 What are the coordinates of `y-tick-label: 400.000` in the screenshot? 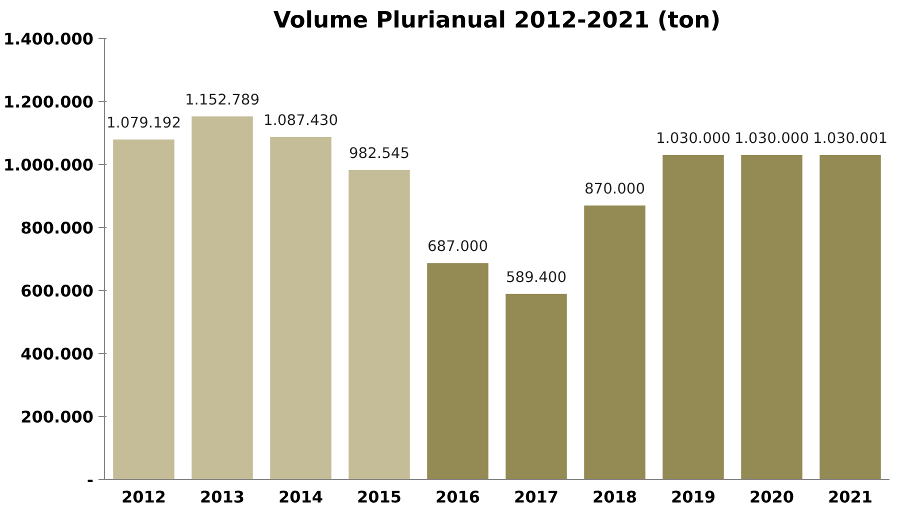 It's located at (57, 354).